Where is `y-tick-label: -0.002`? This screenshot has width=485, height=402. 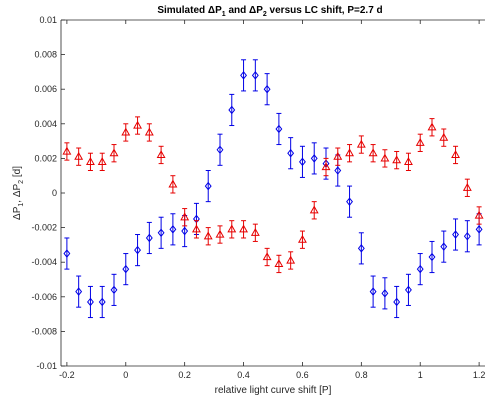
y-tick-label: -0.002 is located at coordinates (44, 228).